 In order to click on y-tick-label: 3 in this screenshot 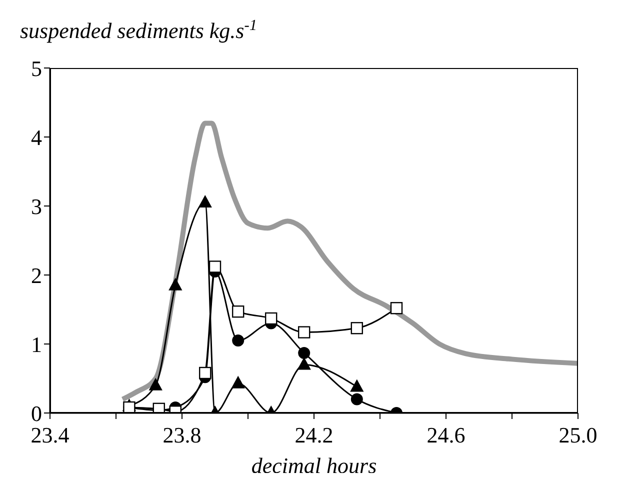, I will do `click(36, 206)`.